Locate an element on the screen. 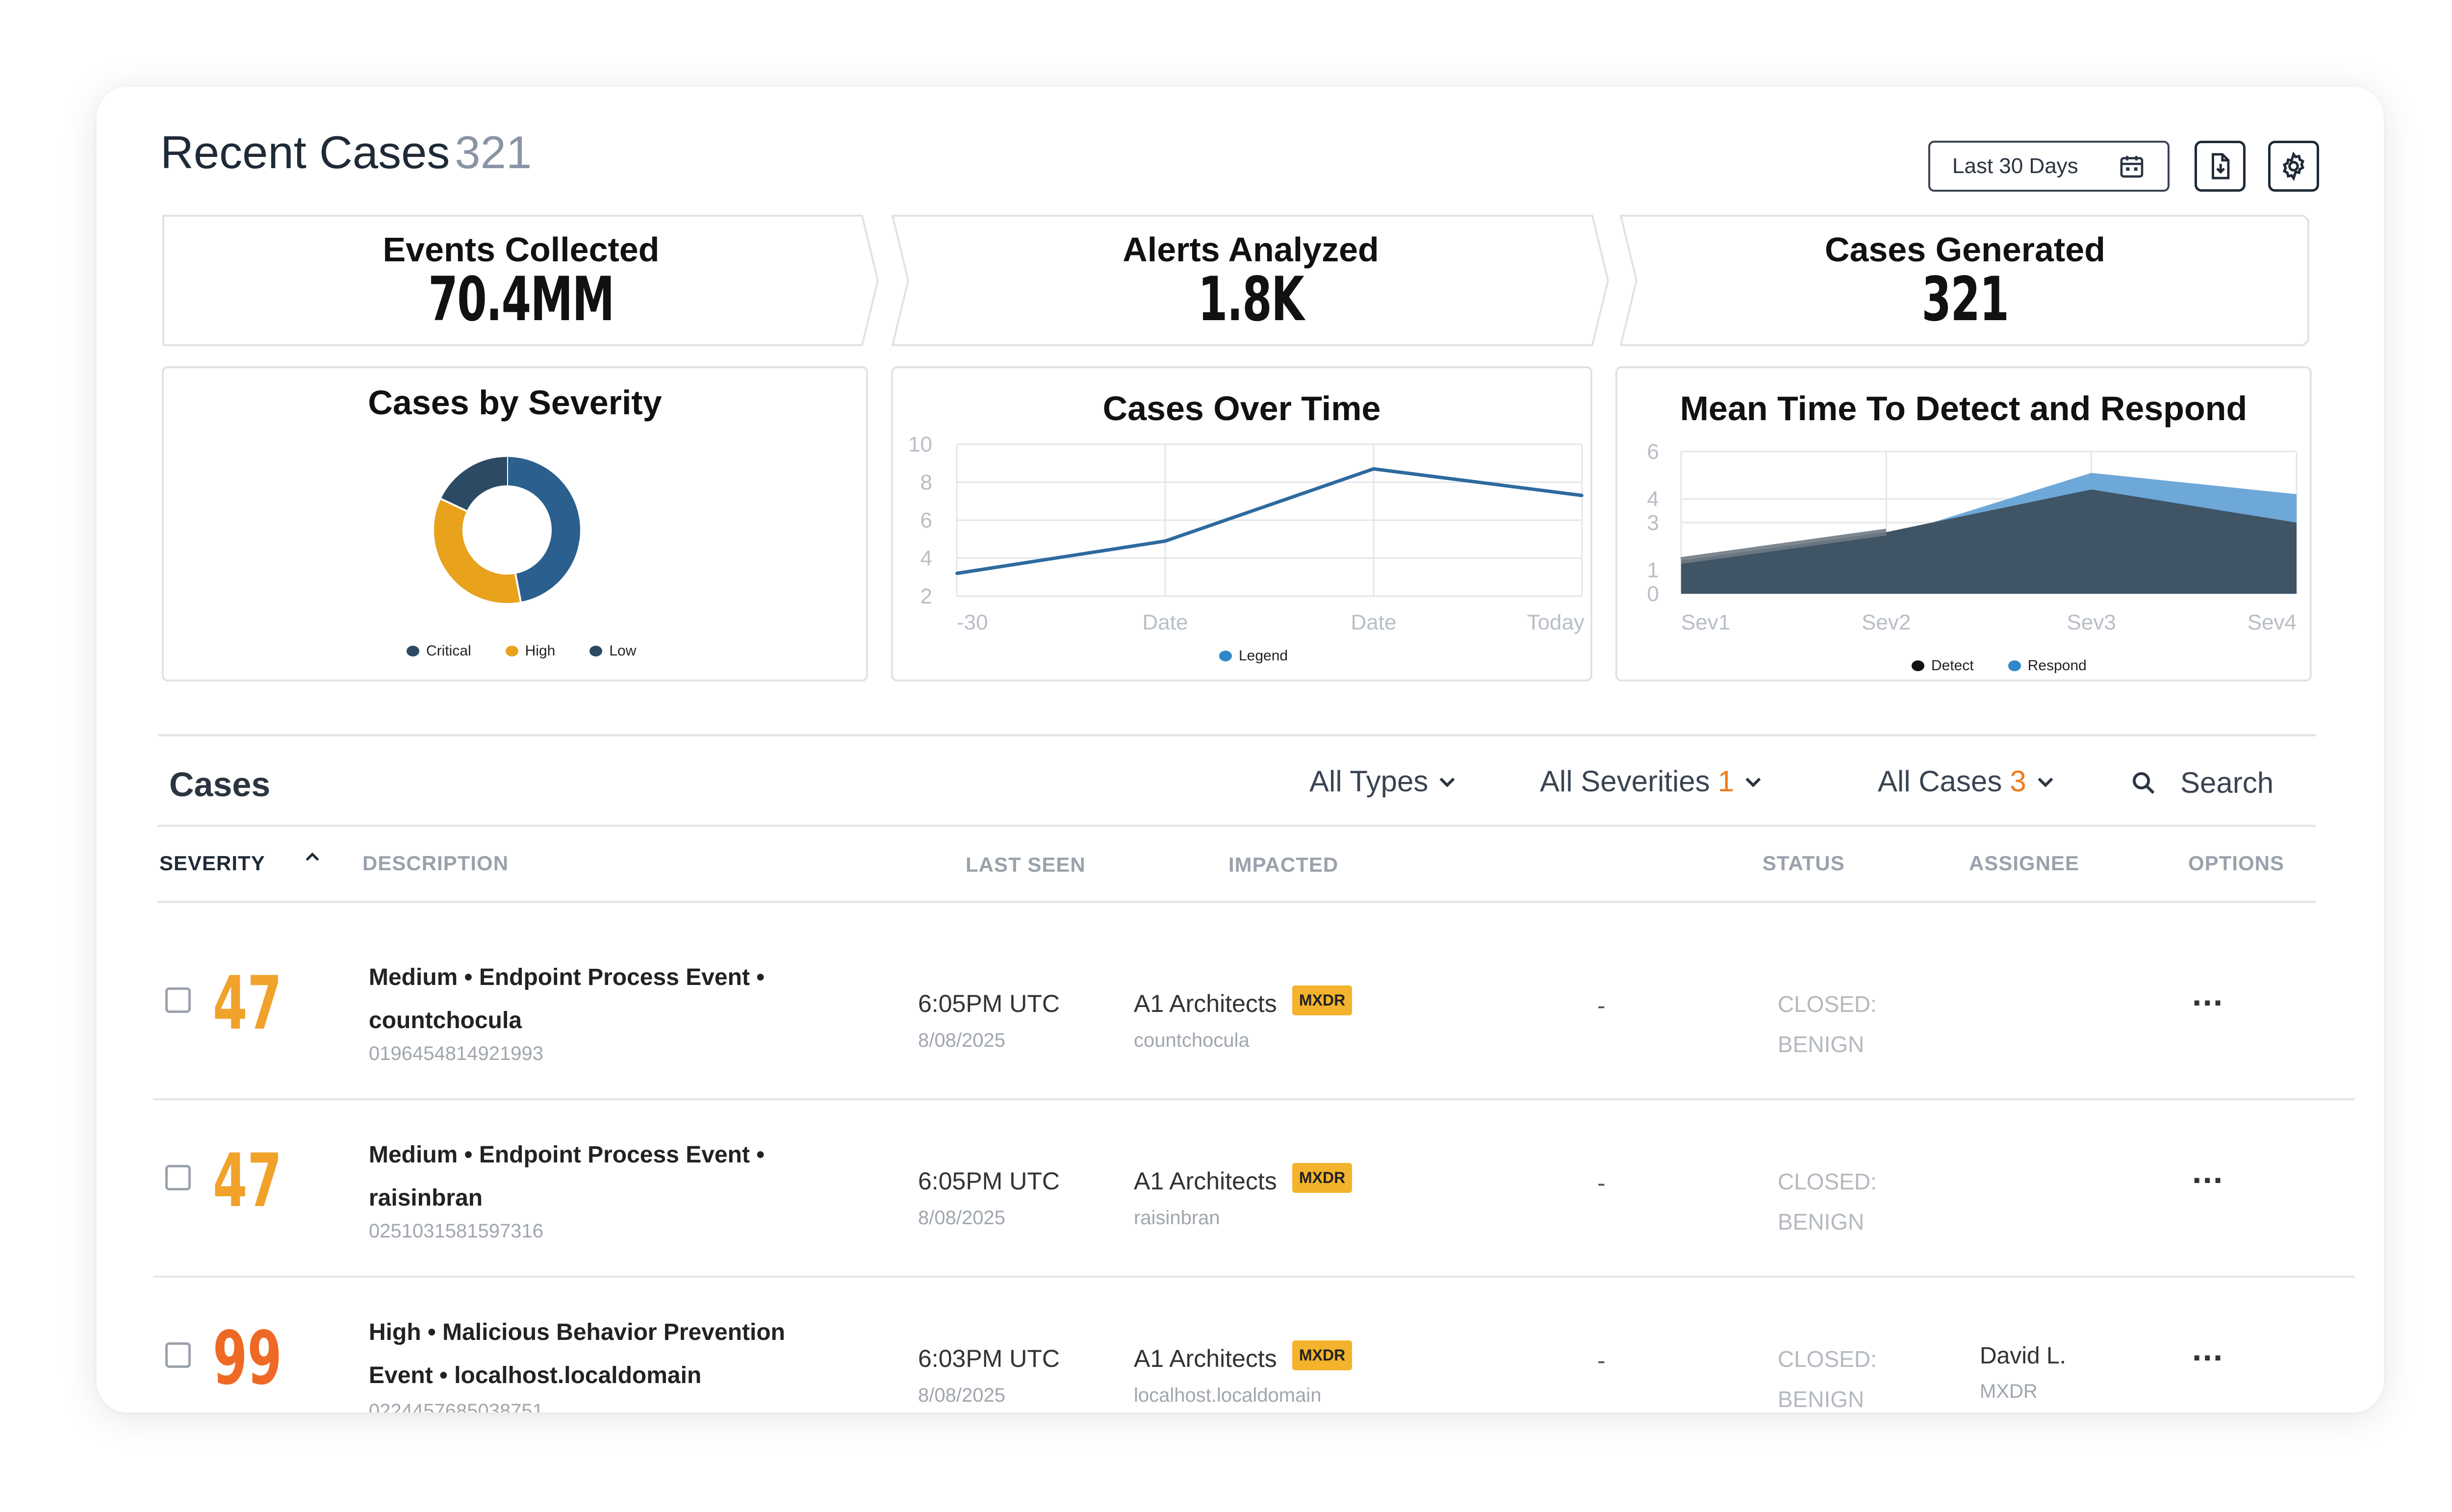  stat-alerts-analyzed: Alerts Analyzed 1.8K is located at coordinates (1250, 280).